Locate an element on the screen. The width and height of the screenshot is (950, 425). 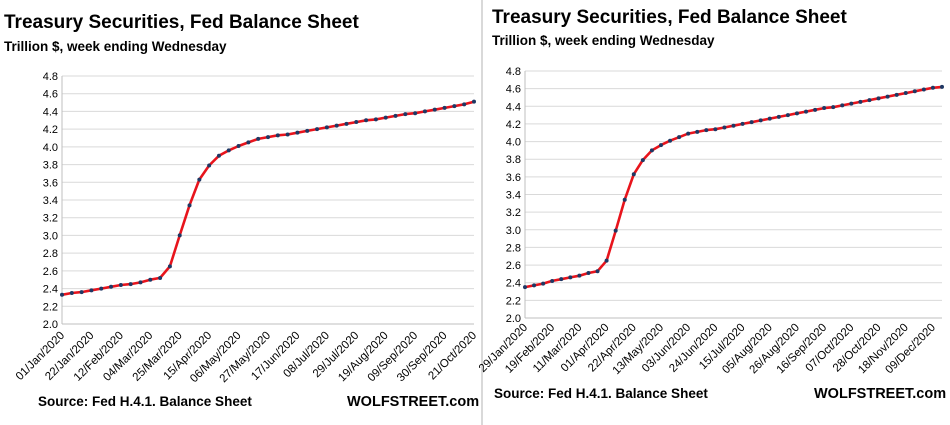
y-tick-label: 2.0 is located at coordinates (50, 325).